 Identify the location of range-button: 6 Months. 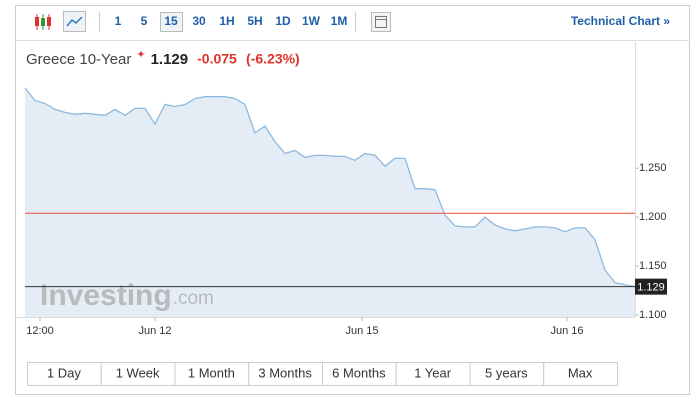
(359, 372).